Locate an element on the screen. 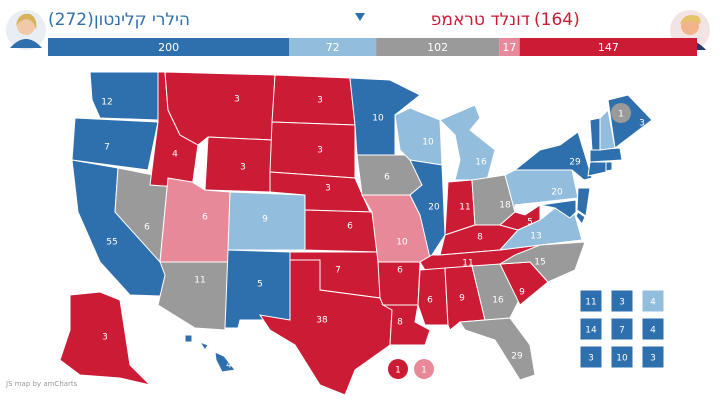  state-box-votes: 10 is located at coordinates (622, 359).